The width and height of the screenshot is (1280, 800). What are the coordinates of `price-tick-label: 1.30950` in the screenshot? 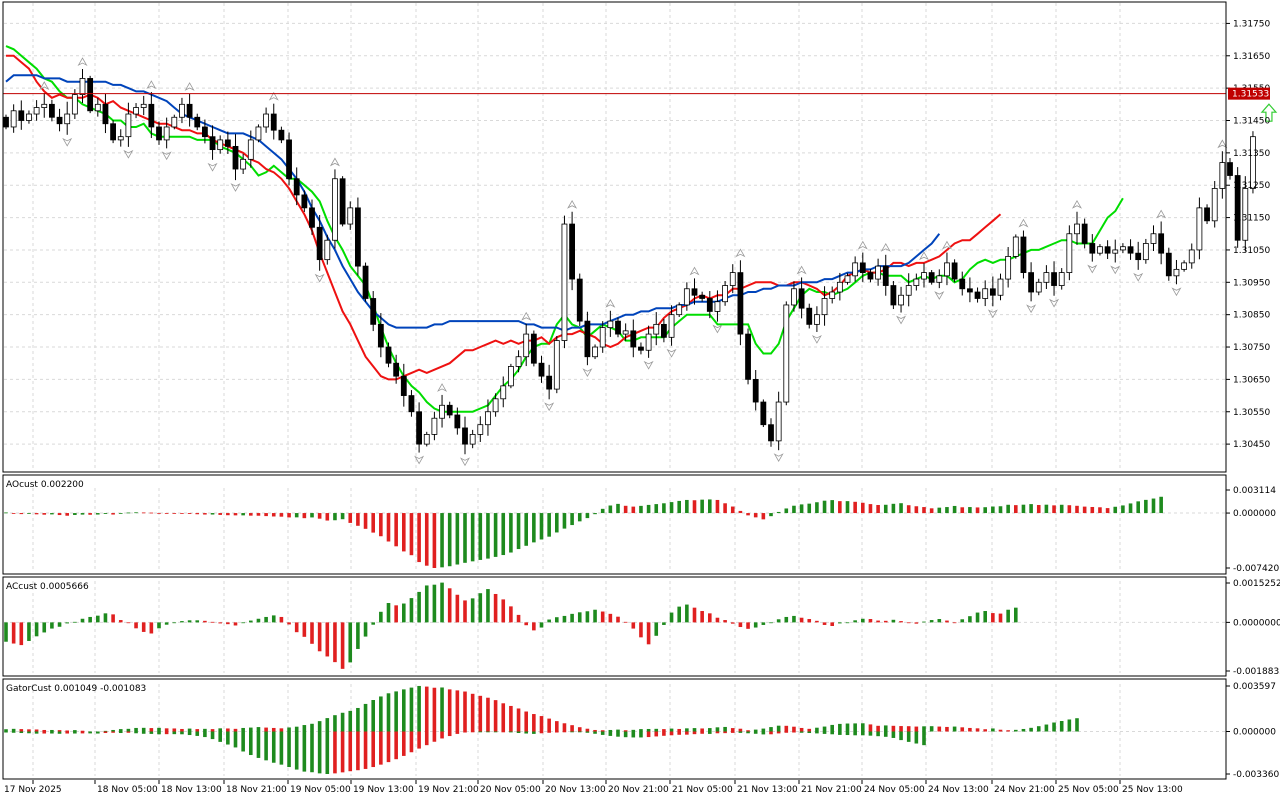 It's located at (1251, 283).